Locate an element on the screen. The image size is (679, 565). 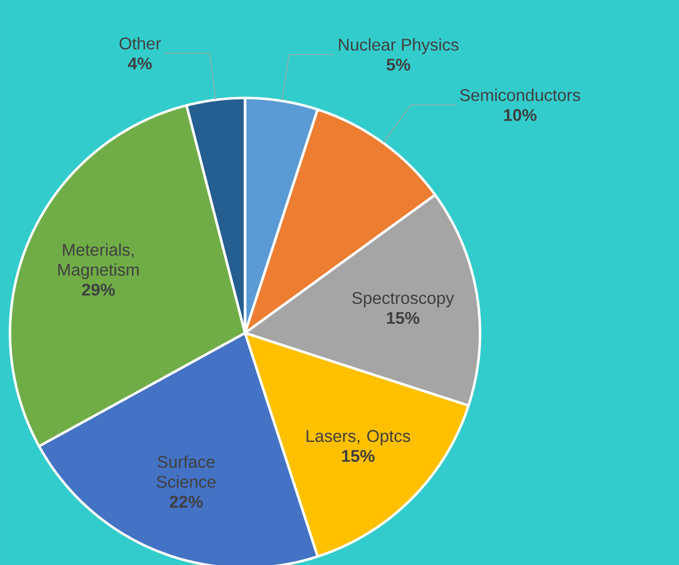
slice-label: Surface Science is located at coordinates (186, 471).